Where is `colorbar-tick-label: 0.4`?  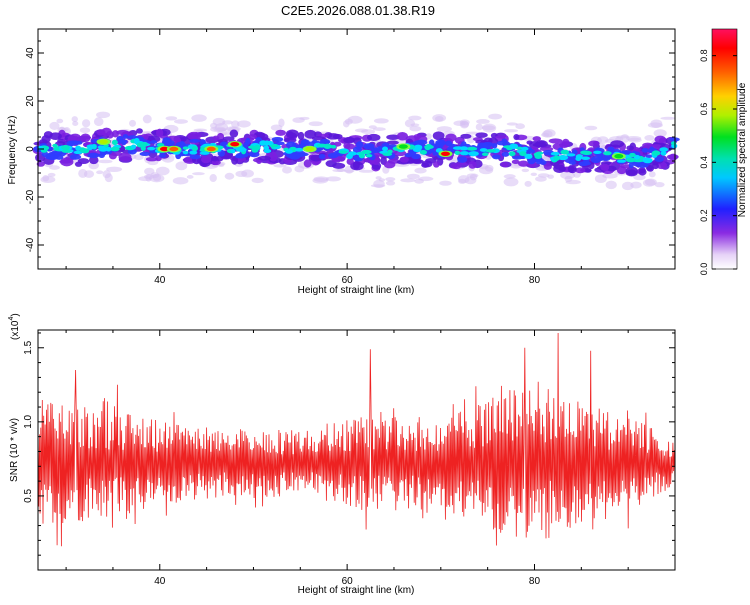
colorbar-tick-label: 0.4 is located at coordinates (704, 162).